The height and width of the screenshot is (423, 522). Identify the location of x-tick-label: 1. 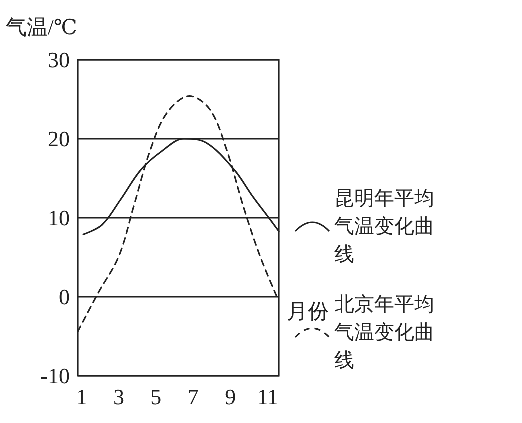
(82, 397).